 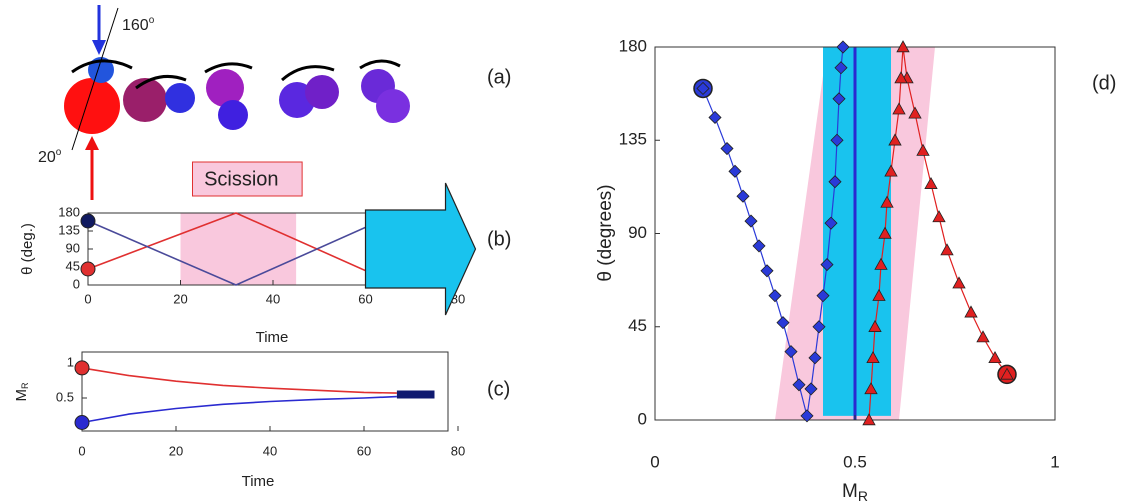 I want to click on y-tick-label: 1, so click(x=70, y=361).